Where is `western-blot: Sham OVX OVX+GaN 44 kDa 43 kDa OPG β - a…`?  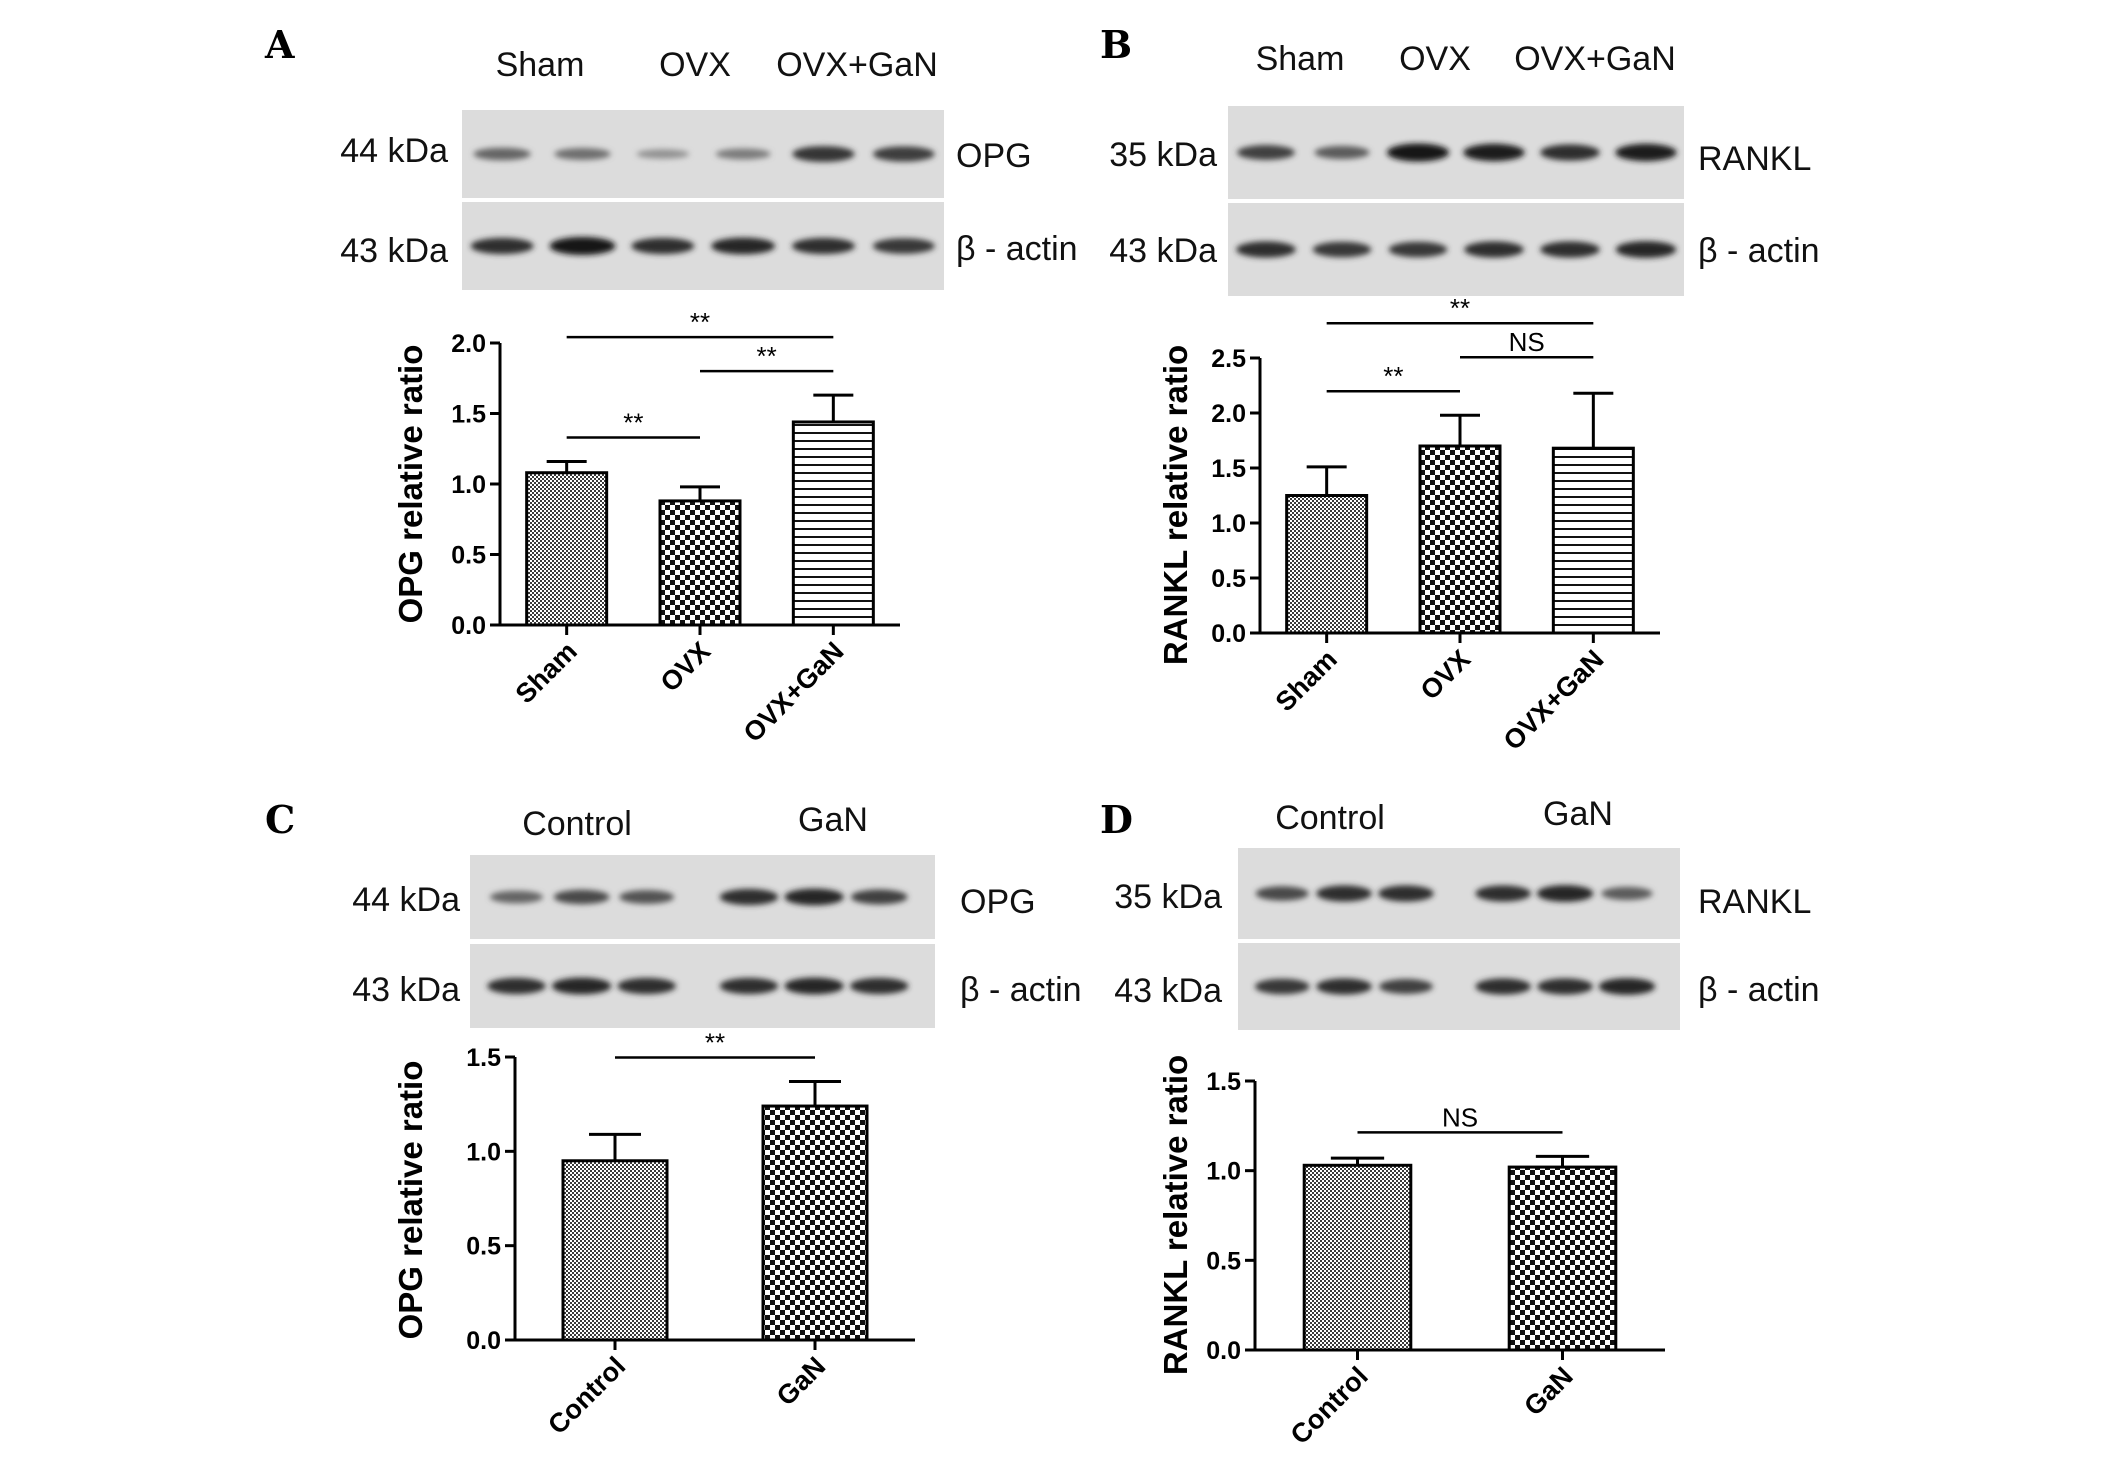 western-blot: Sham OVX OVX+GaN 44 kDa 43 kDa OPG β - a… is located at coordinates (709, 168).